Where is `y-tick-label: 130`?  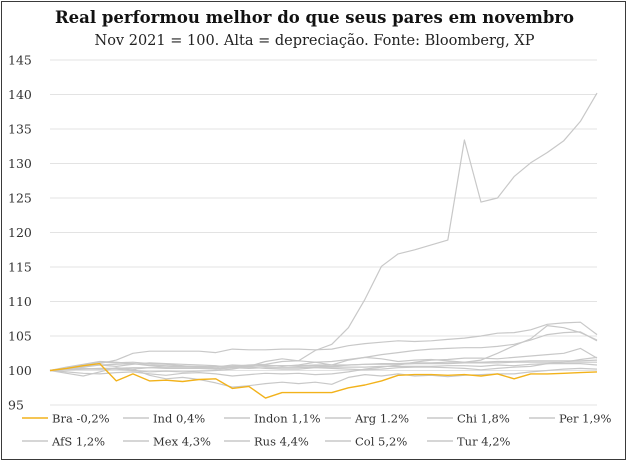
y-tick-label: 130 is located at coordinates (20, 163).